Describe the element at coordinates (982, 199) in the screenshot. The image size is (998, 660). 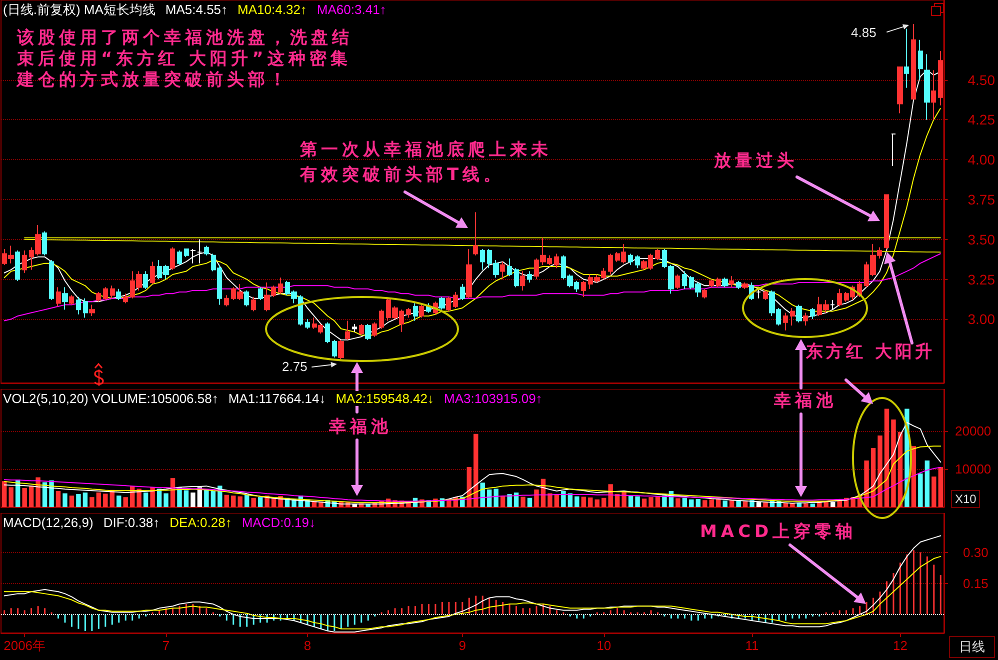
I see `y-tick-label: 3.75` at that location.